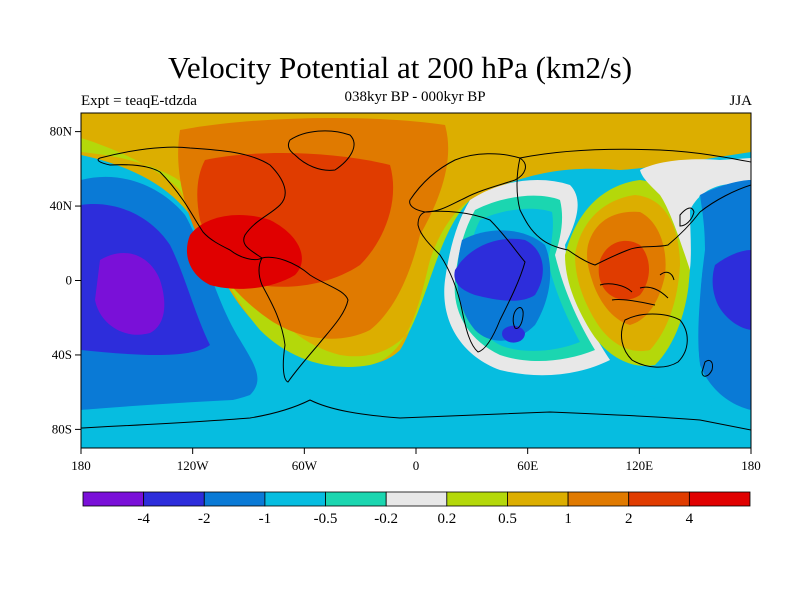 Image resolution: width=800 pixels, height=600 pixels. What do you see at coordinates (61, 131) in the screenshot?
I see `lat-tick-label: 80N` at bounding box center [61, 131].